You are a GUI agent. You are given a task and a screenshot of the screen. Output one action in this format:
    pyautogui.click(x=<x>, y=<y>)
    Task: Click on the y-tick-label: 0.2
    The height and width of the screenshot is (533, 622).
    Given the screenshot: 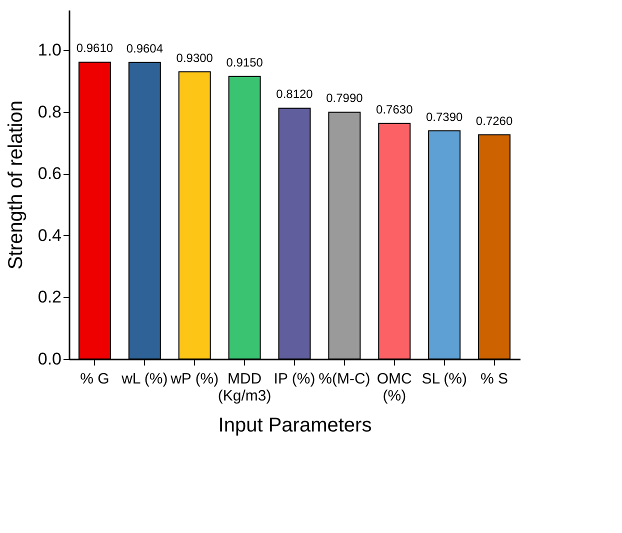 What is the action you would take?
    pyautogui.click(x=50, y=297)
    